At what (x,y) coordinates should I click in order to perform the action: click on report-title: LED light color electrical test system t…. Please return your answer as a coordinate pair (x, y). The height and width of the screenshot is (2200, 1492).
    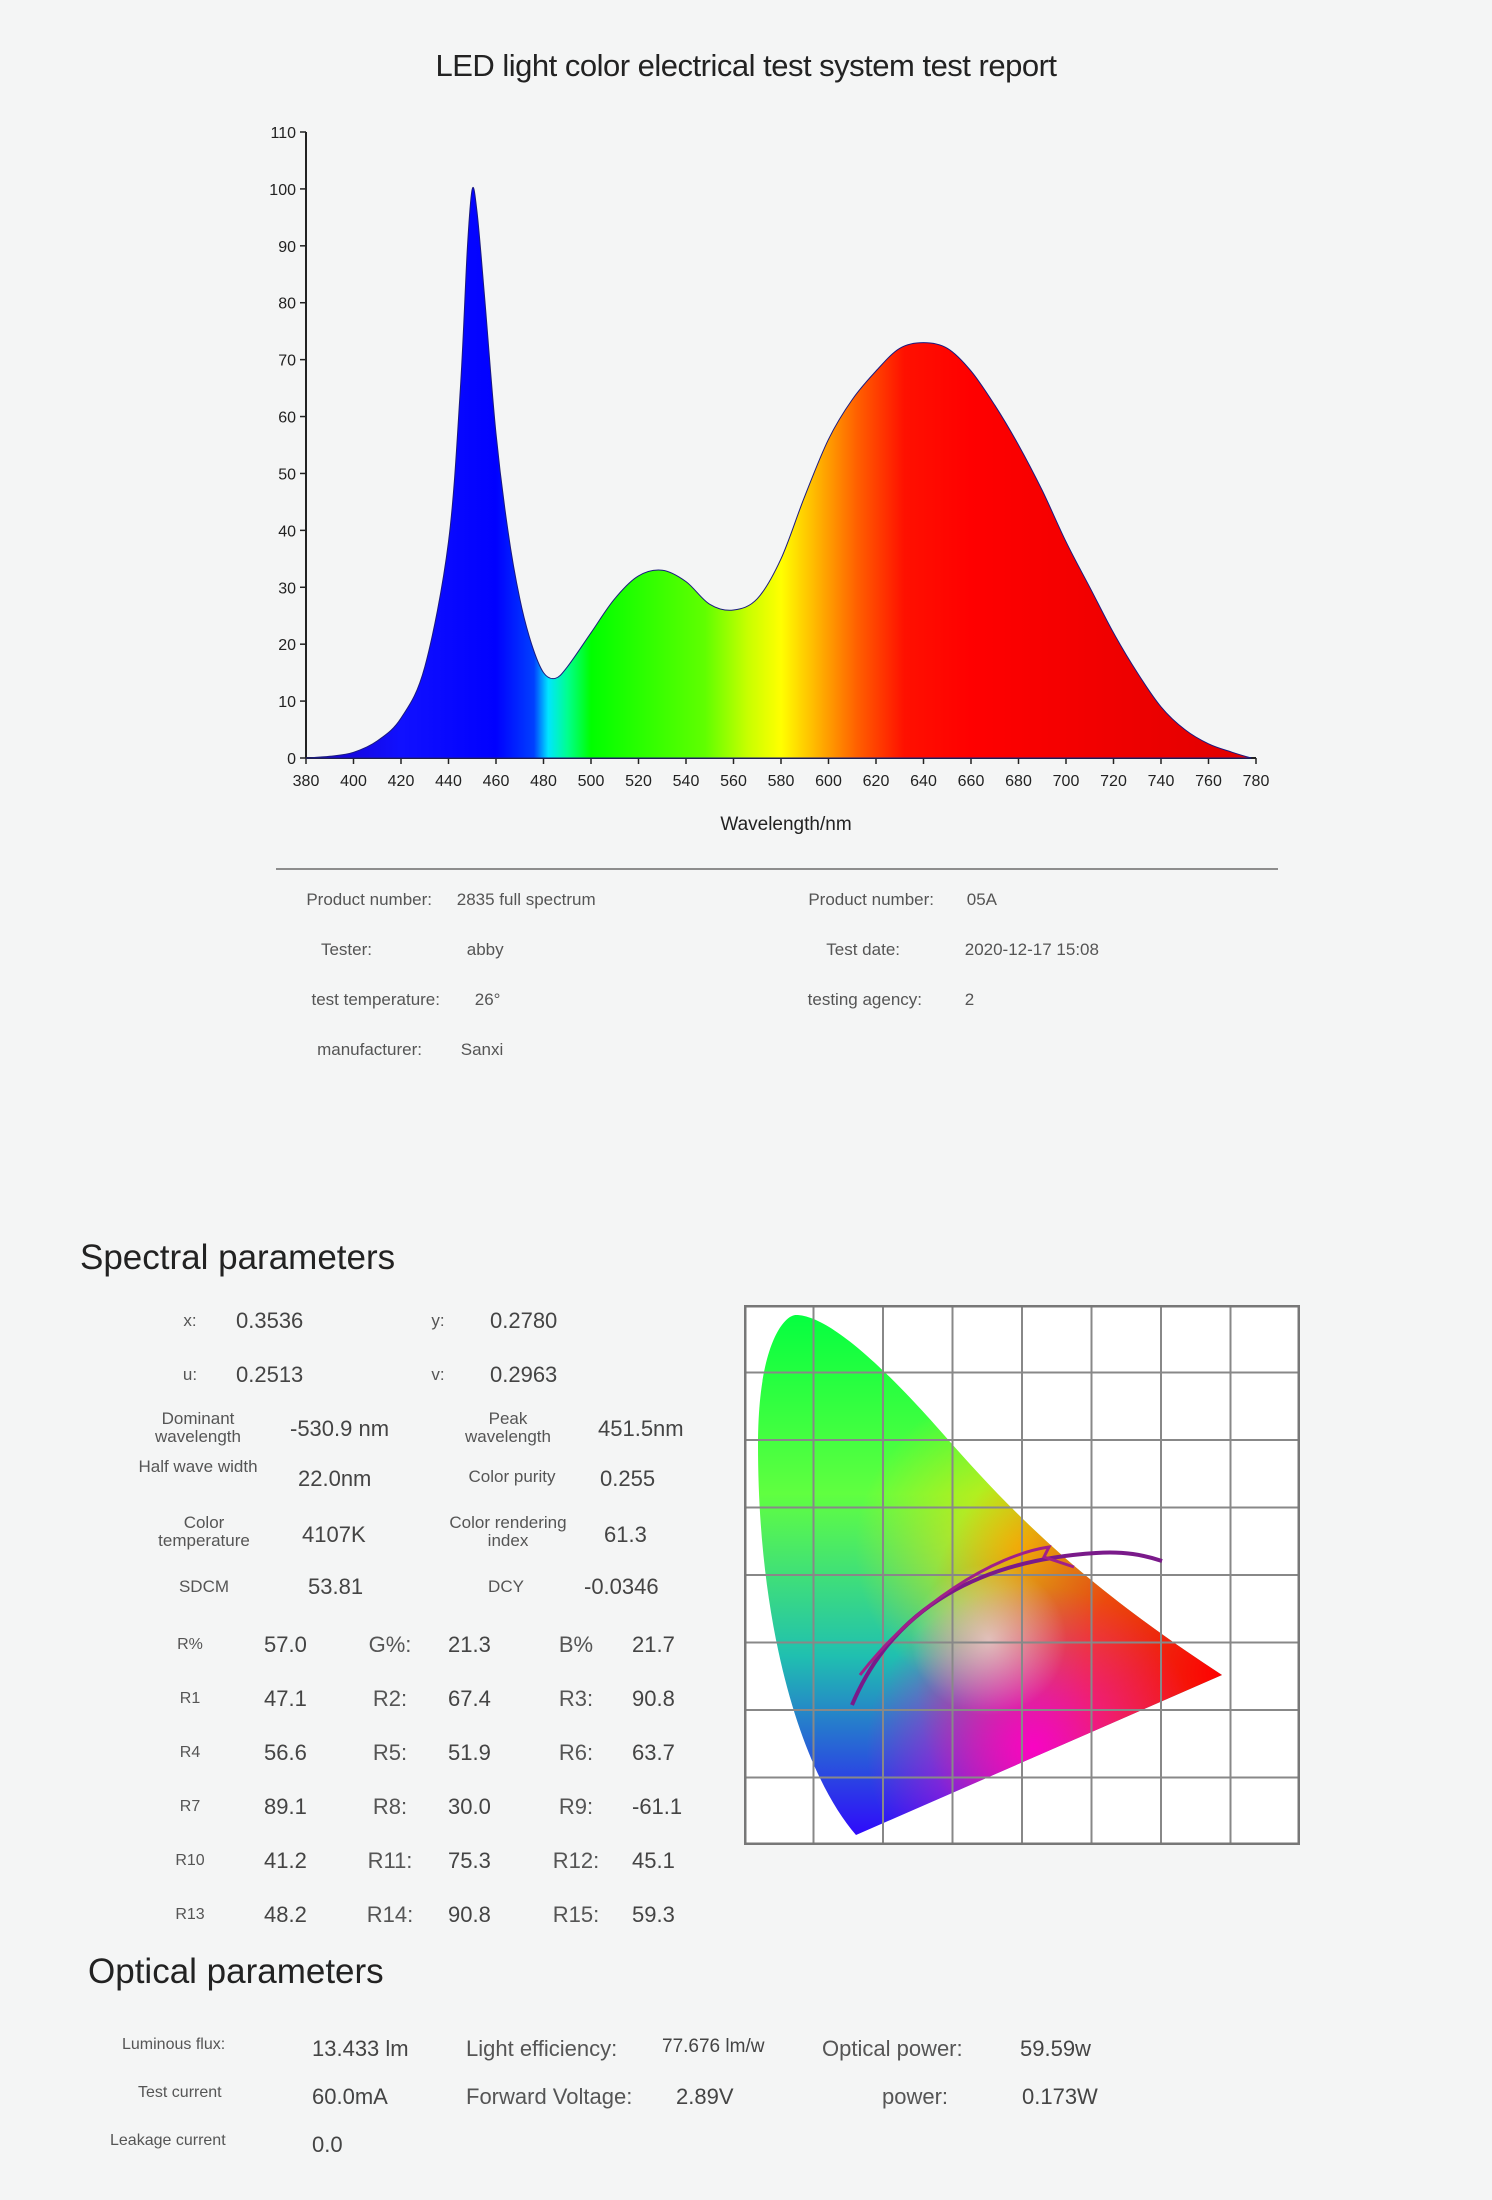
    Looking at the image, I should click on (746, 65).